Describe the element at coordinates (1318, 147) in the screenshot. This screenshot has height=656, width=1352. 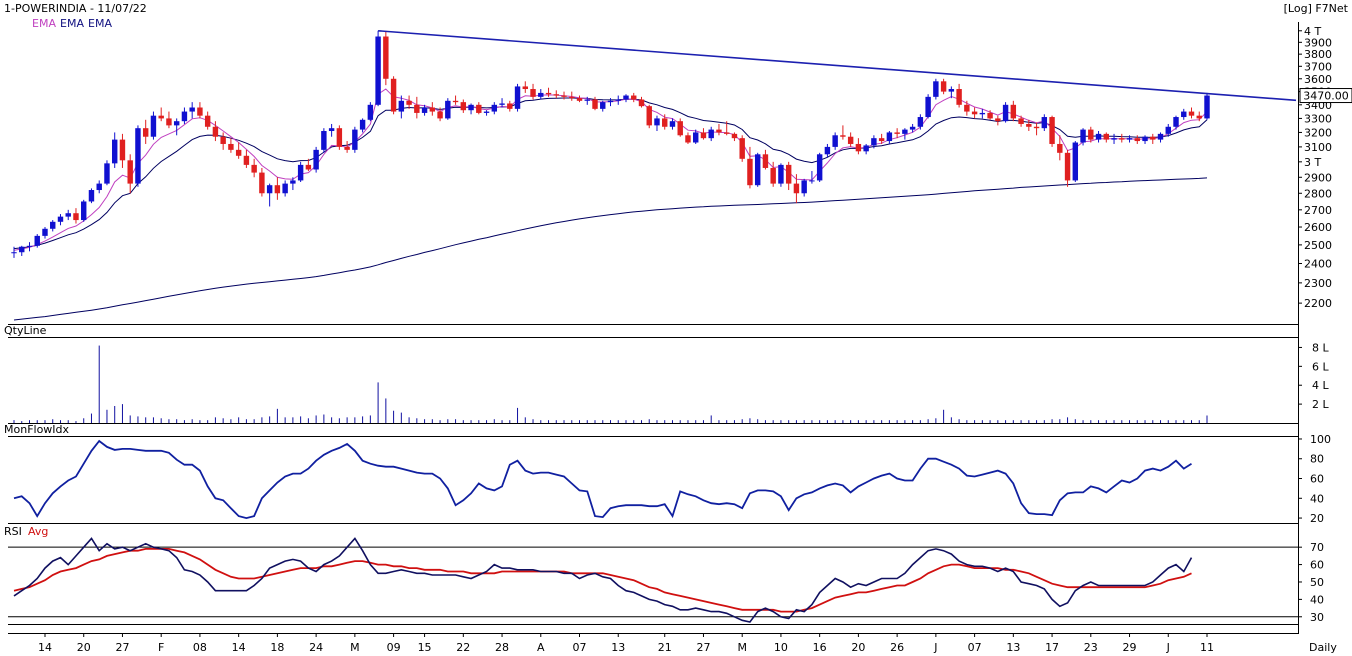
I see `price-axis-tick-label: 3100` at that location.